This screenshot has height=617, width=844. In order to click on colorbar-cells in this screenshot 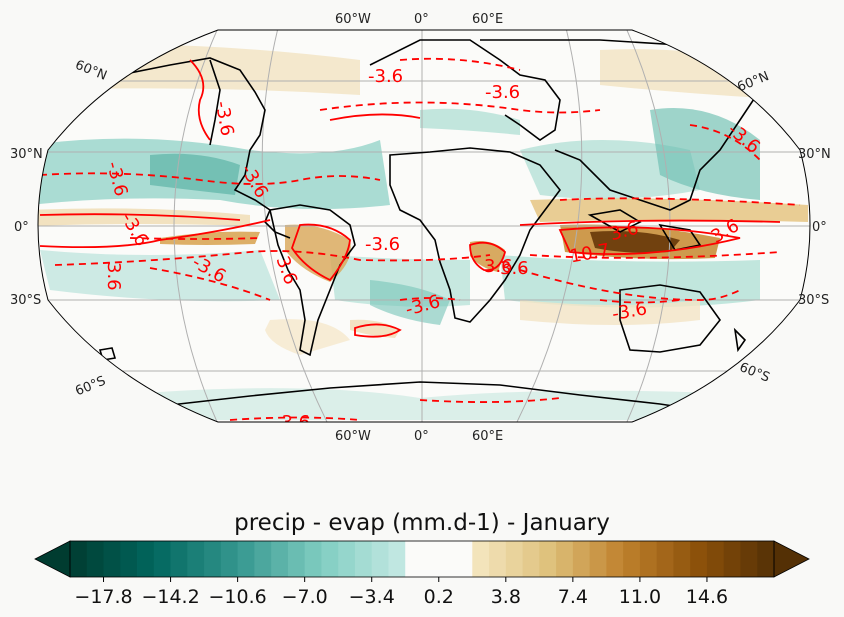, I will do `click(422, 559)`.